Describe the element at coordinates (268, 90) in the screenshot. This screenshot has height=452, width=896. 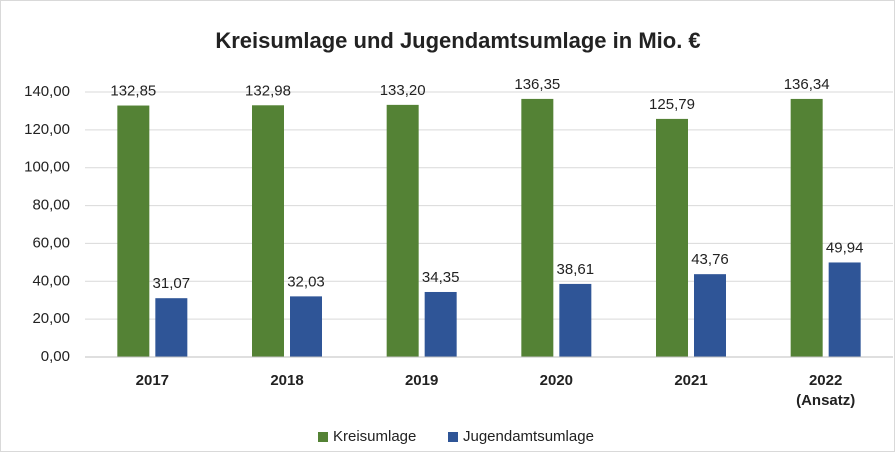
I see `data-label: 132,98` at that location.